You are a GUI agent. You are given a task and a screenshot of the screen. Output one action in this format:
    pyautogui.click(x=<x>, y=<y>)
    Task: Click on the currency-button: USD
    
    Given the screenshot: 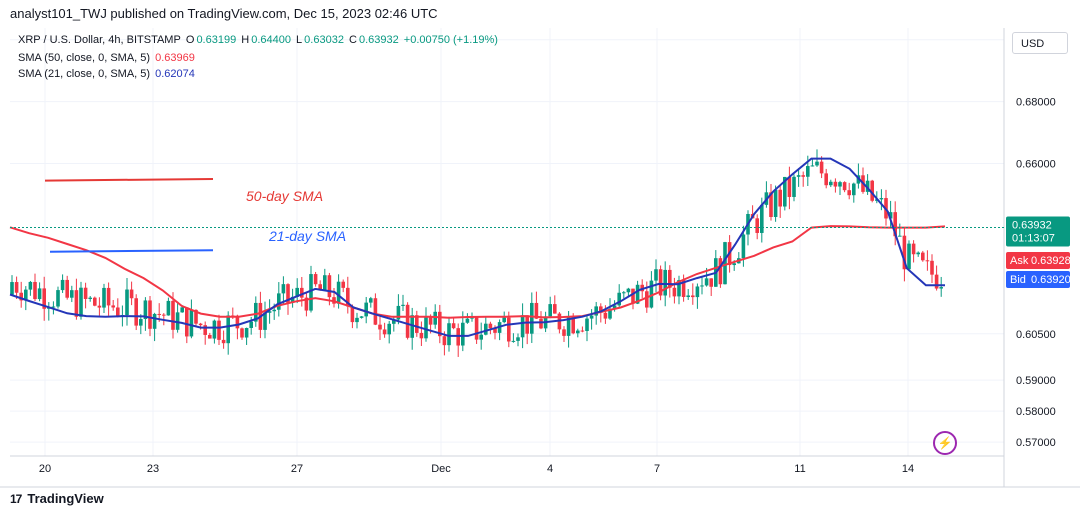 What is the action you would take?
    pyautogui.click(x=1040, y=43)
    